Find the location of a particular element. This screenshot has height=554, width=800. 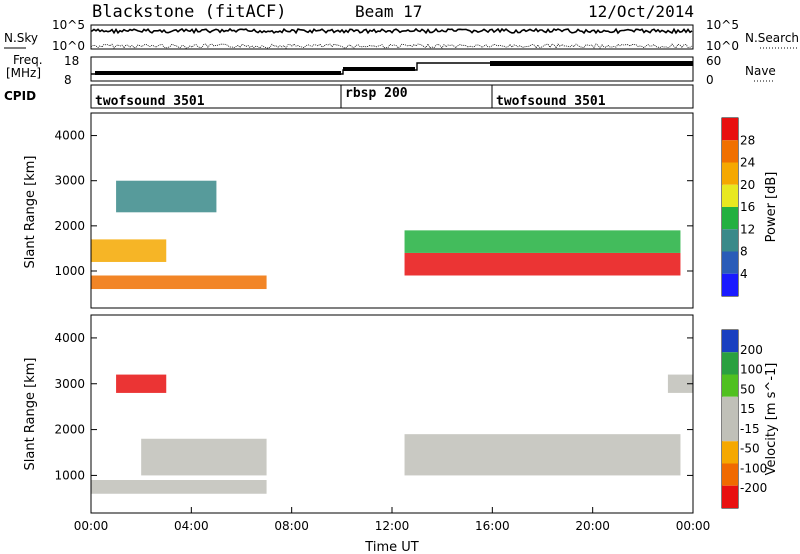

nave-tick-top: 60 is located at coordinates (713, 61).